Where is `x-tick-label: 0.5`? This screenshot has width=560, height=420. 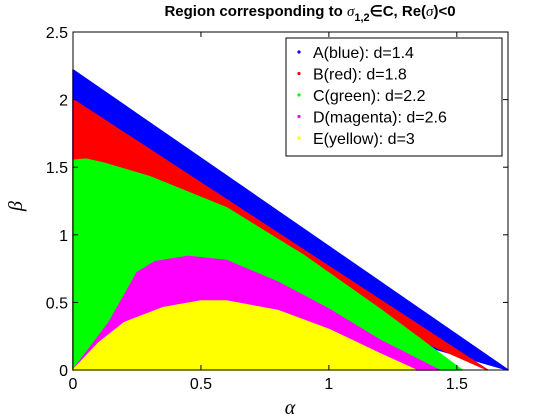 x-tick-label: 0.5 is located at coordinates (201, 384).